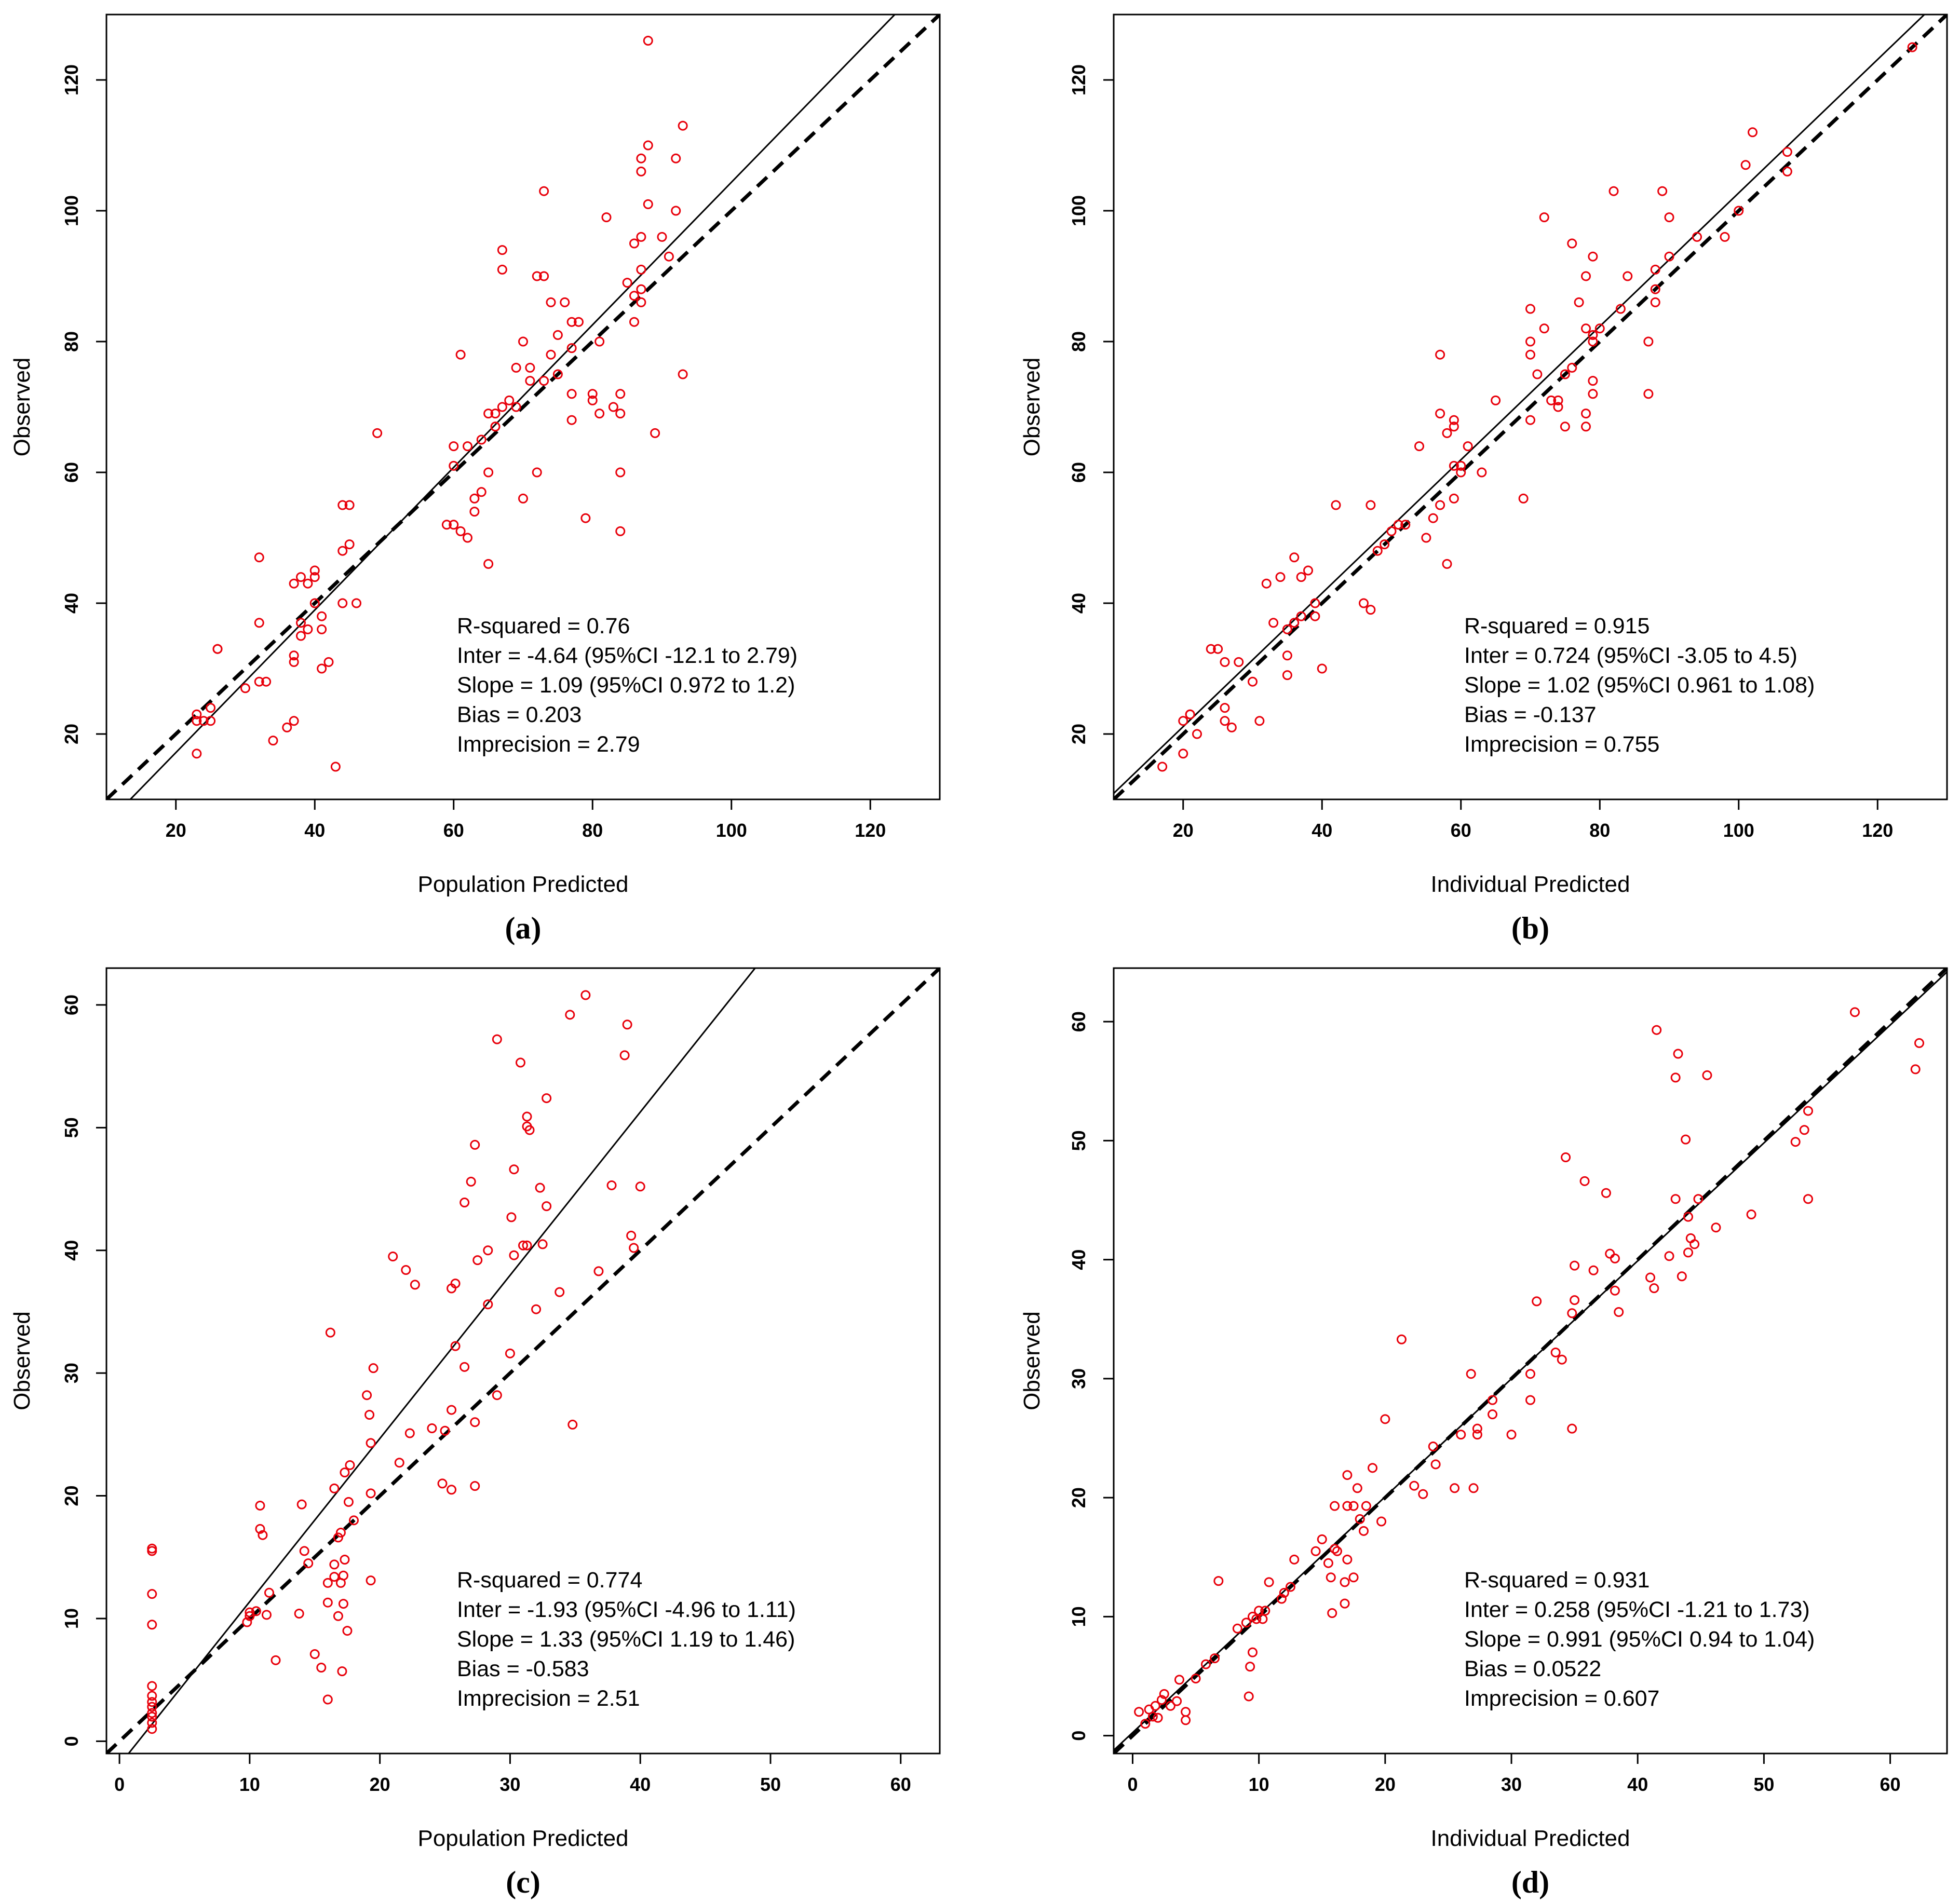 Image resolution: width=1960 pixels, height=1903 pixels. What do you see at coordinates (523, 1668) in the screenshot?
I see `stats-line: Bias = -0.583` at bounding box center [523, 1668].